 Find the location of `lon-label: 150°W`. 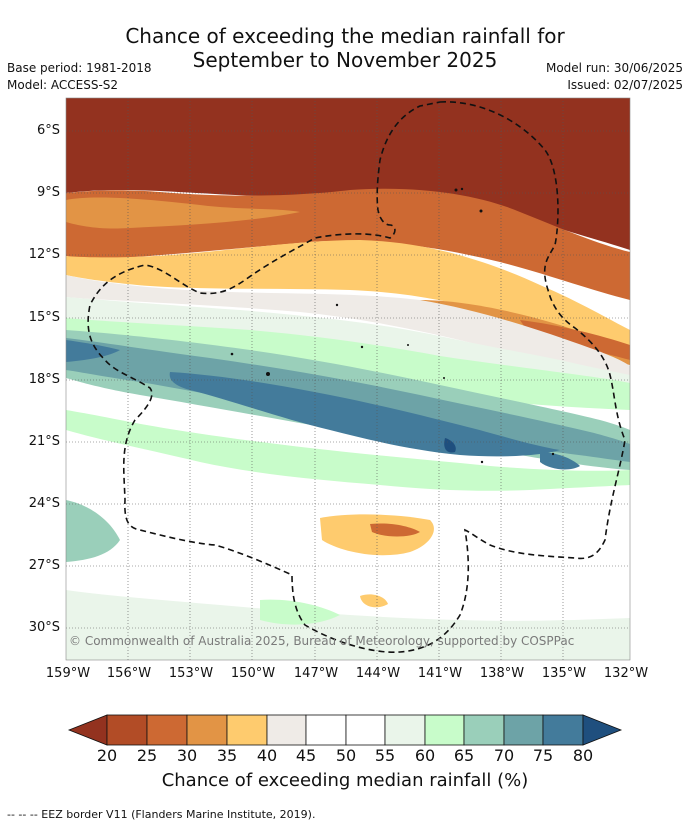

lon-label: 150°W is located at coordinates (253, 673).